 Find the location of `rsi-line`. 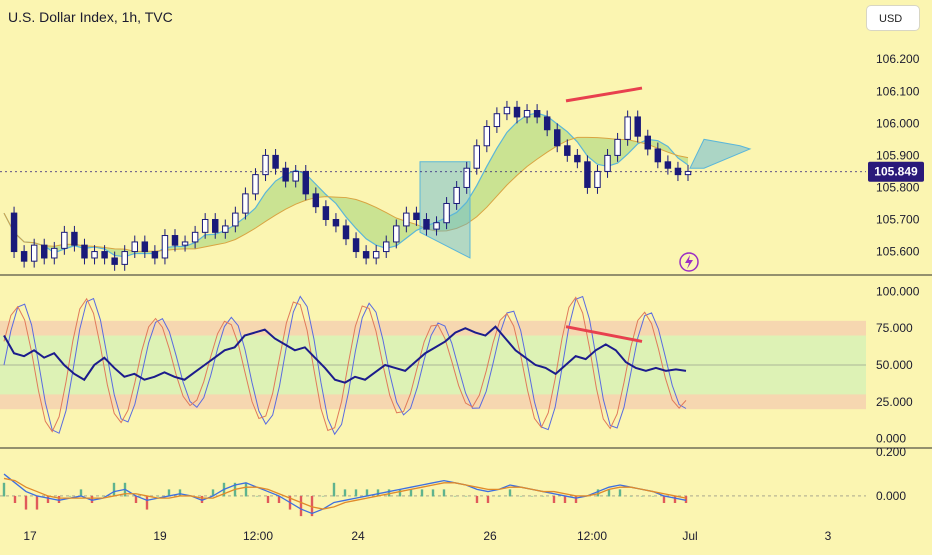

rsi-line is located at coordinates (345, 354).